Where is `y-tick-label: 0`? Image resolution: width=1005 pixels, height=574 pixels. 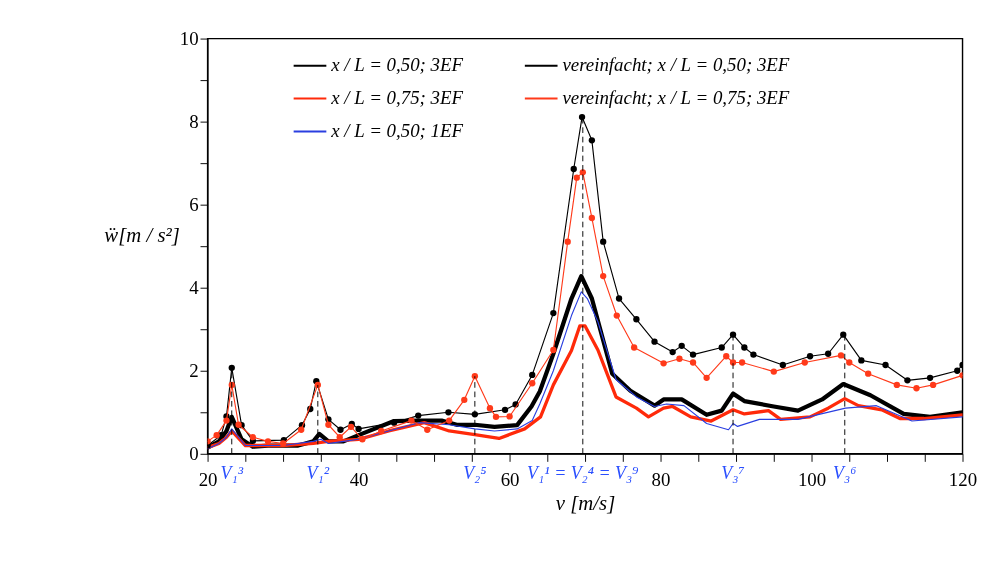
y-tick-label: 0 is located at coordinates (194, 453).